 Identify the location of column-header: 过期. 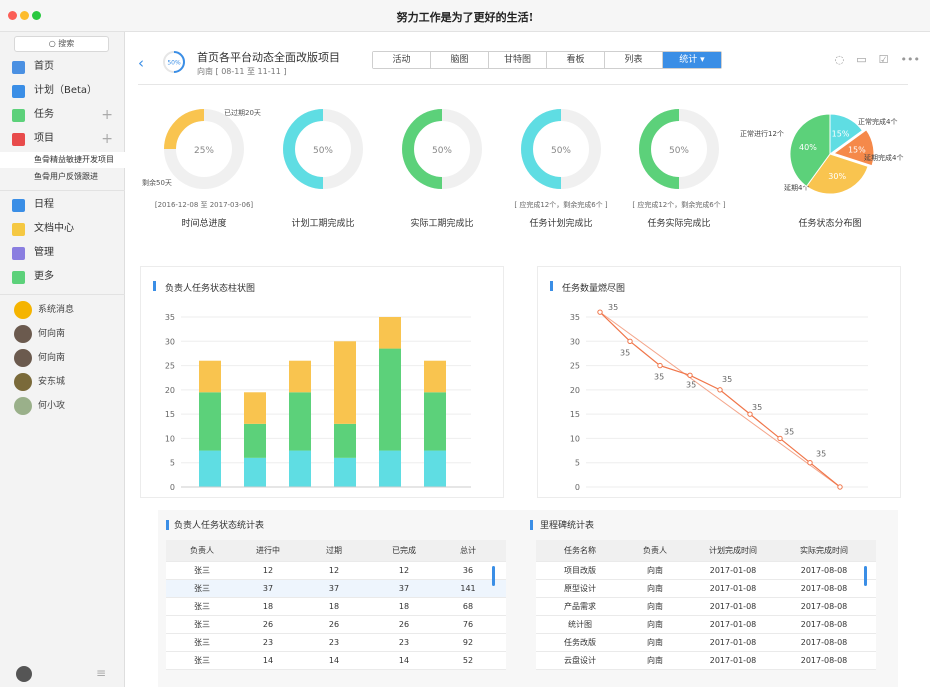
(334, 550).